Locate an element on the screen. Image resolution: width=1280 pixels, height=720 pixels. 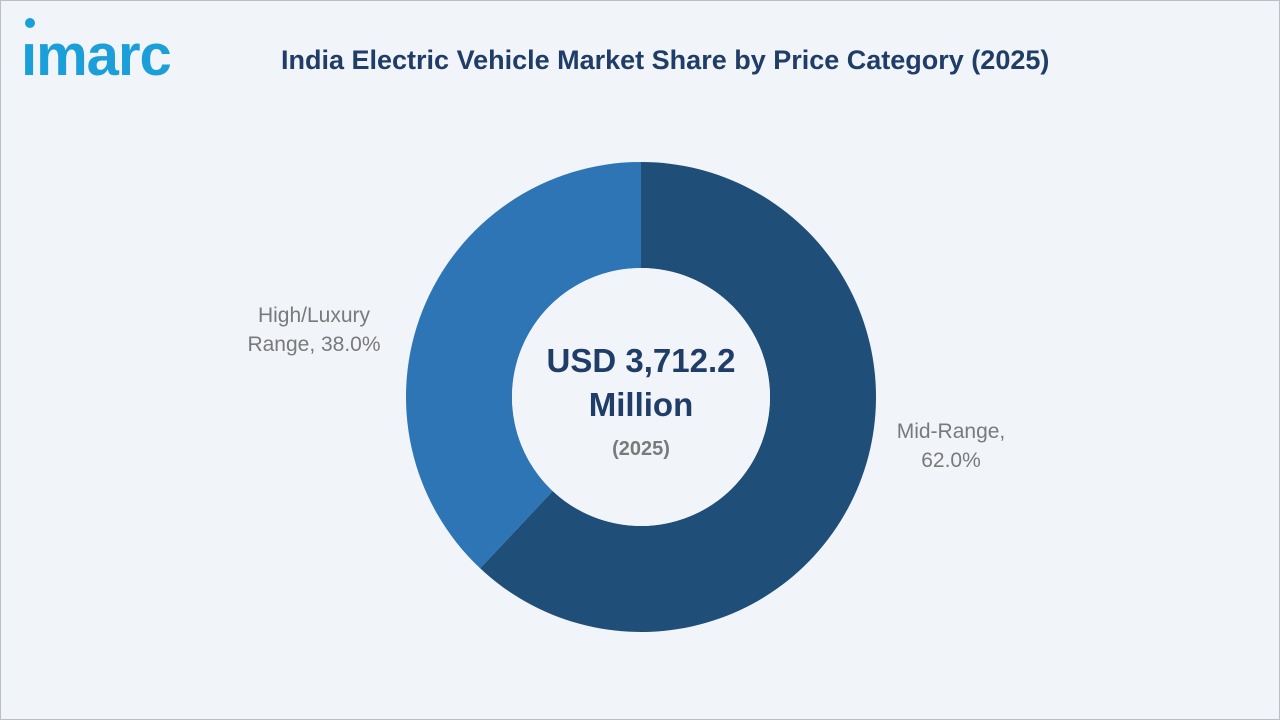
donut-hole is located at coordinates (641, 397).